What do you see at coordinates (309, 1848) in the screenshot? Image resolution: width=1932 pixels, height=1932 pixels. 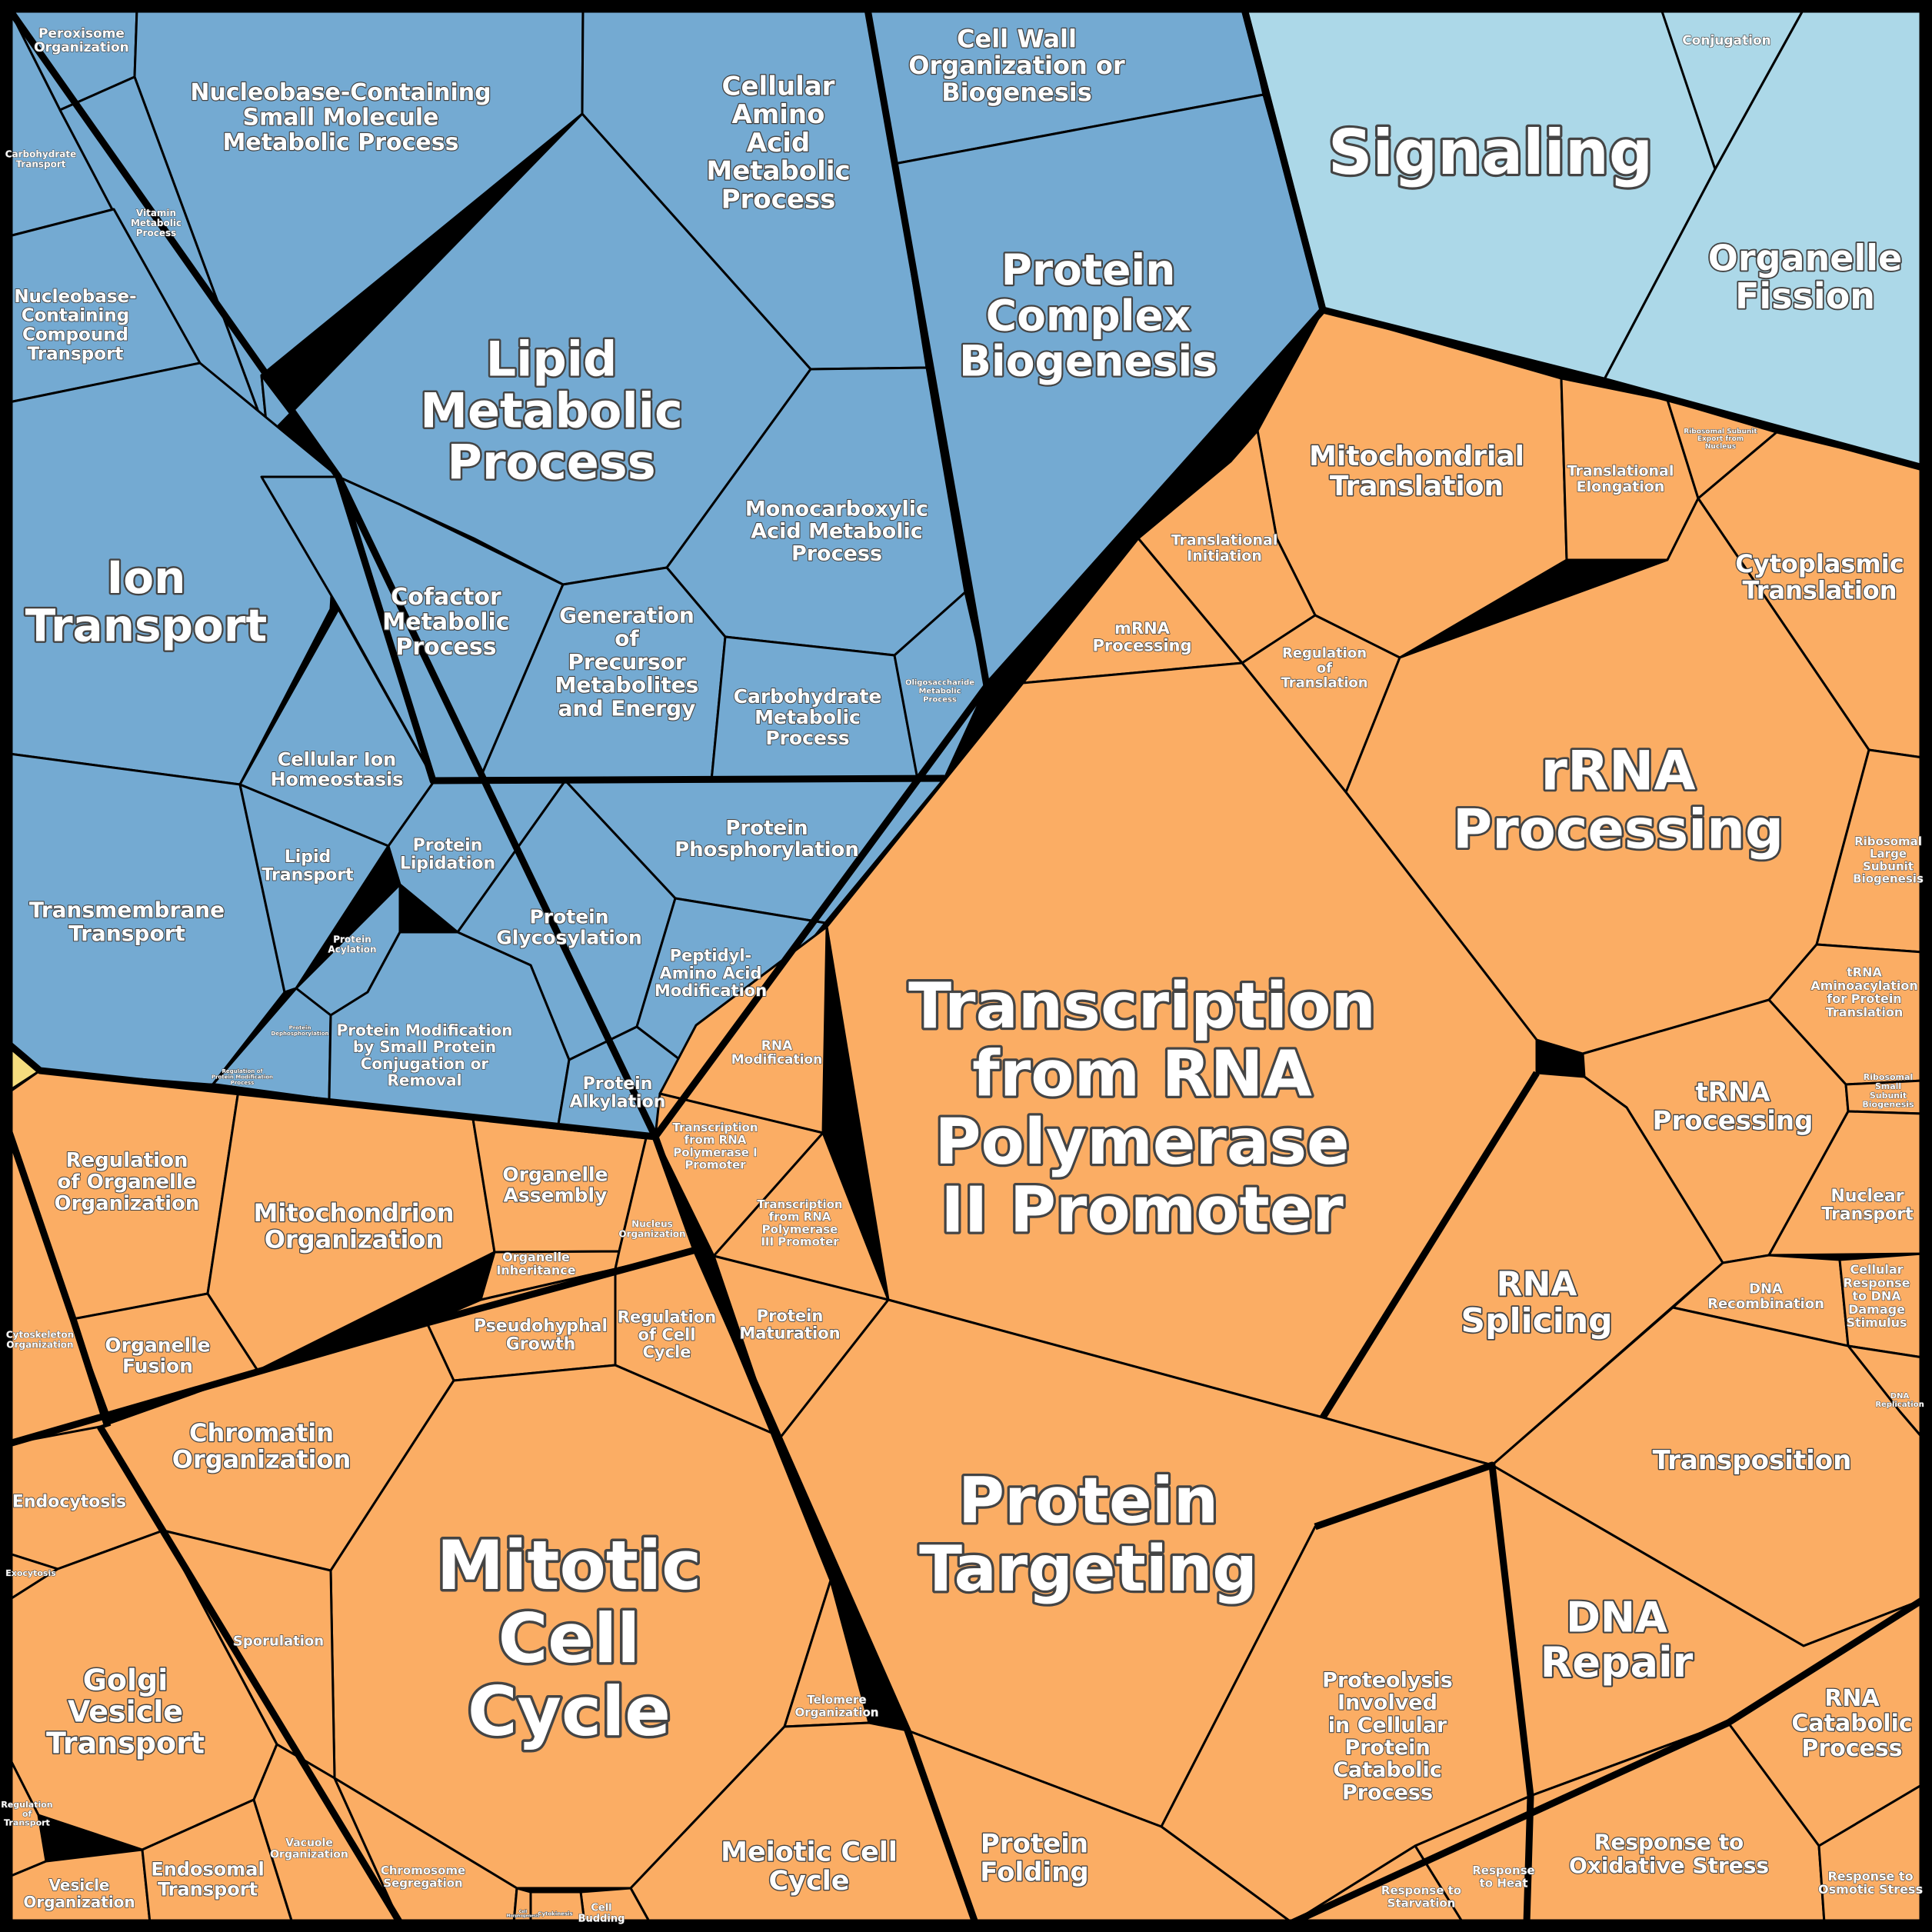 I see `label-vacuole: Vacuole Organization` at bounding box center [309, 1848].